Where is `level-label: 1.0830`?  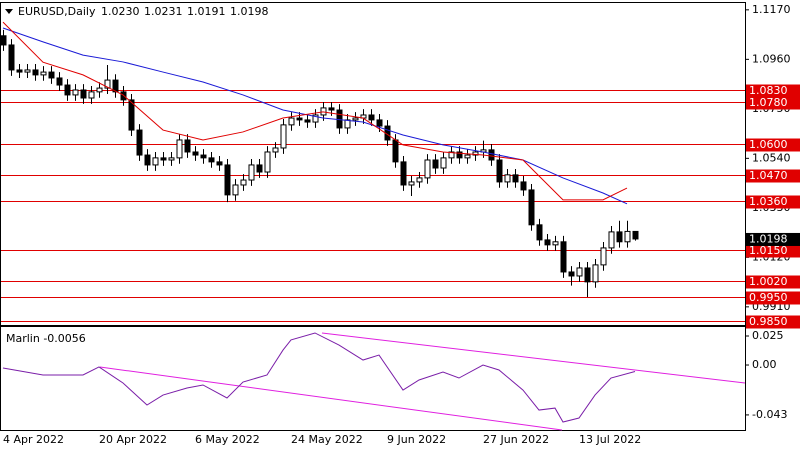
level-label: 1.0830 is located at coordinates (768, 90).